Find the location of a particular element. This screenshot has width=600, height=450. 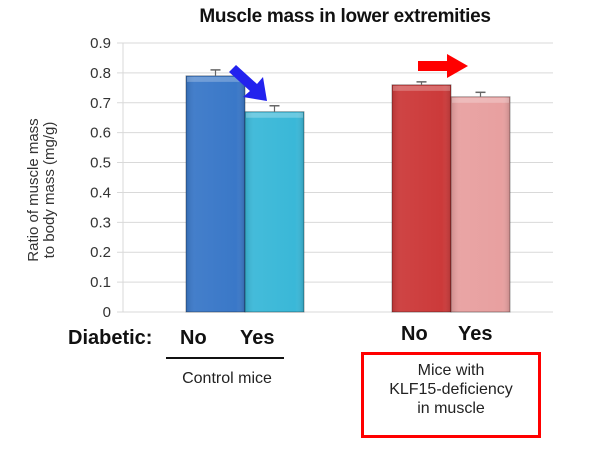

group-label-klf15-box: Mice with KLF15-deficiency in muscle is located at coordinates (451, 395).